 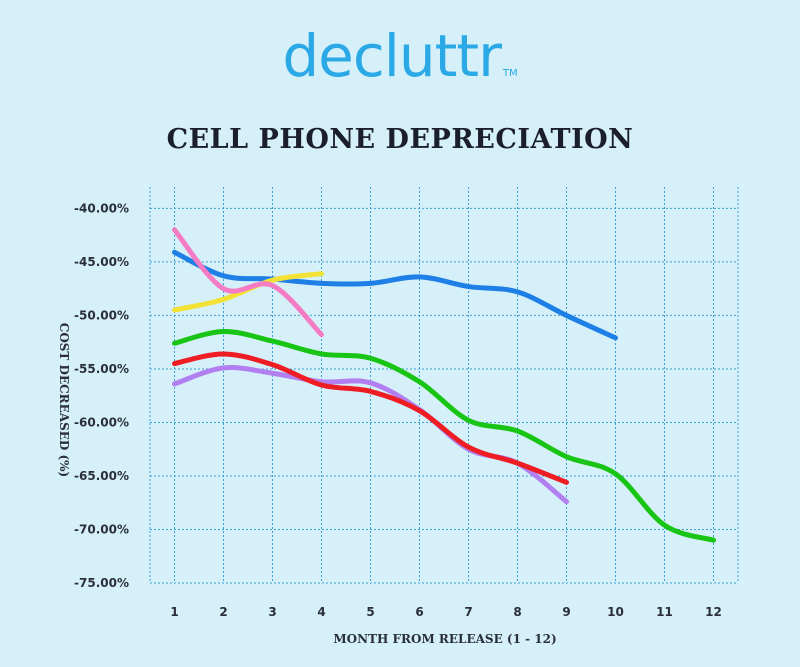 What do you see at coordinates (223, 612) in the screenshot?
I see `x-tick-label: 2` at bounding box center [223, 612].